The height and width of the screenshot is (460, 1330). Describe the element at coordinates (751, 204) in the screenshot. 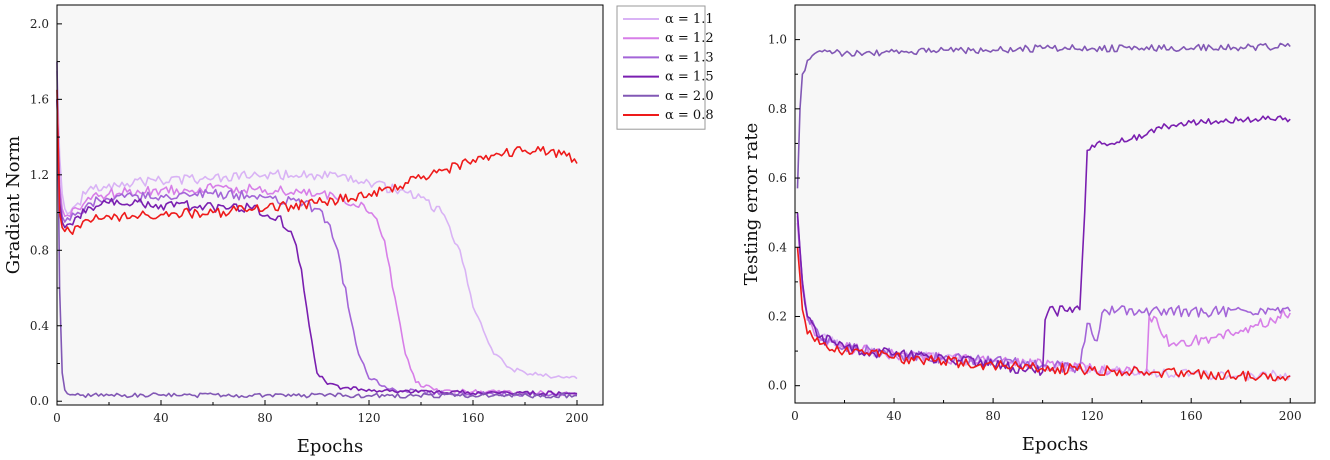

I see `y-axis-title: Testing error rate` at that location.